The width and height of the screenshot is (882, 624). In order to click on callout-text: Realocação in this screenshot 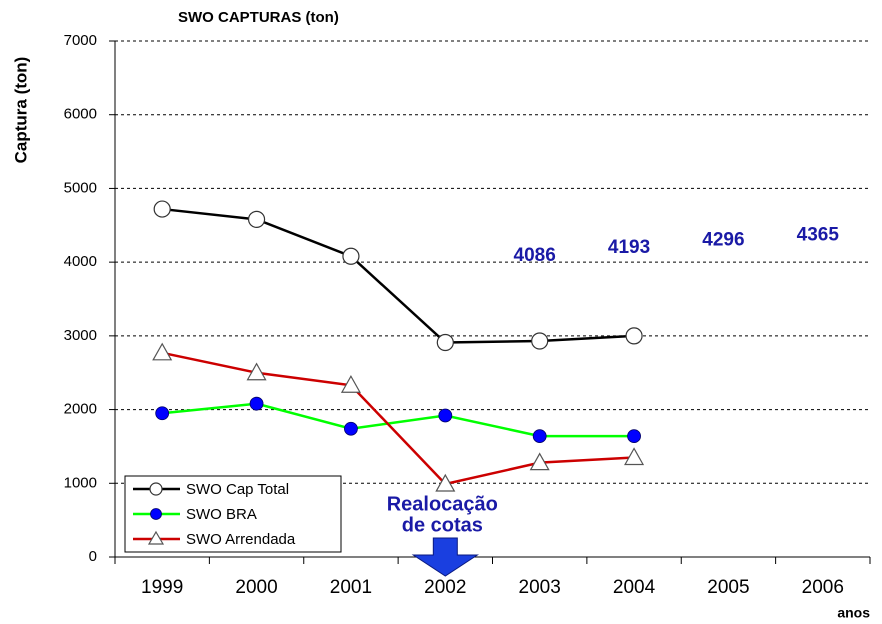, I will do `click(442, 504)`.